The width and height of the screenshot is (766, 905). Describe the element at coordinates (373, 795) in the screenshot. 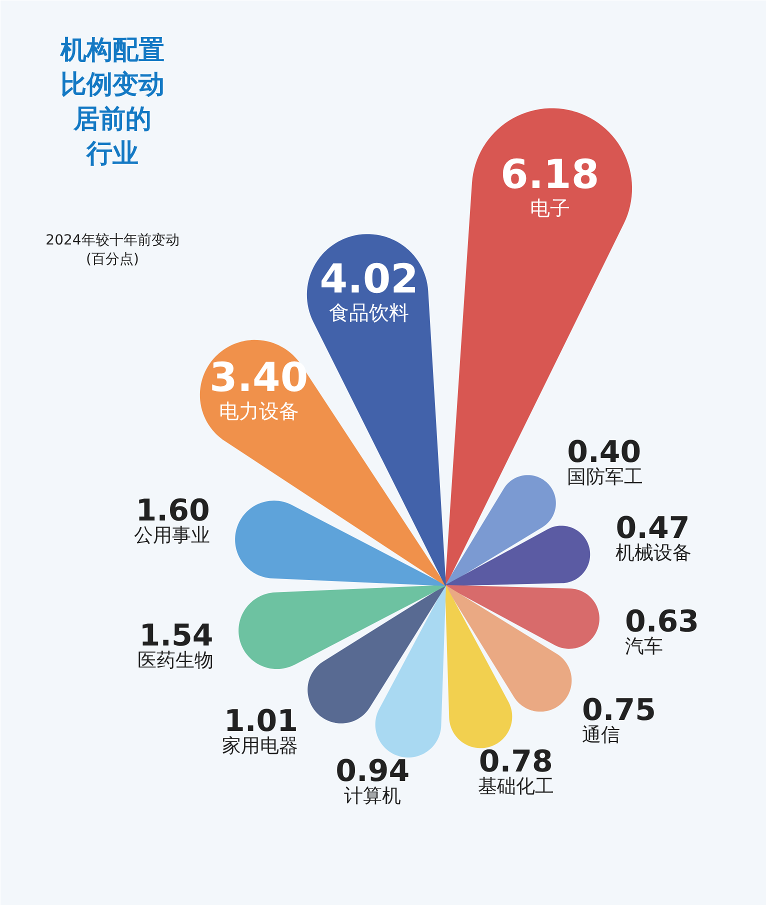

I see `category-label: 计算机` at that location.